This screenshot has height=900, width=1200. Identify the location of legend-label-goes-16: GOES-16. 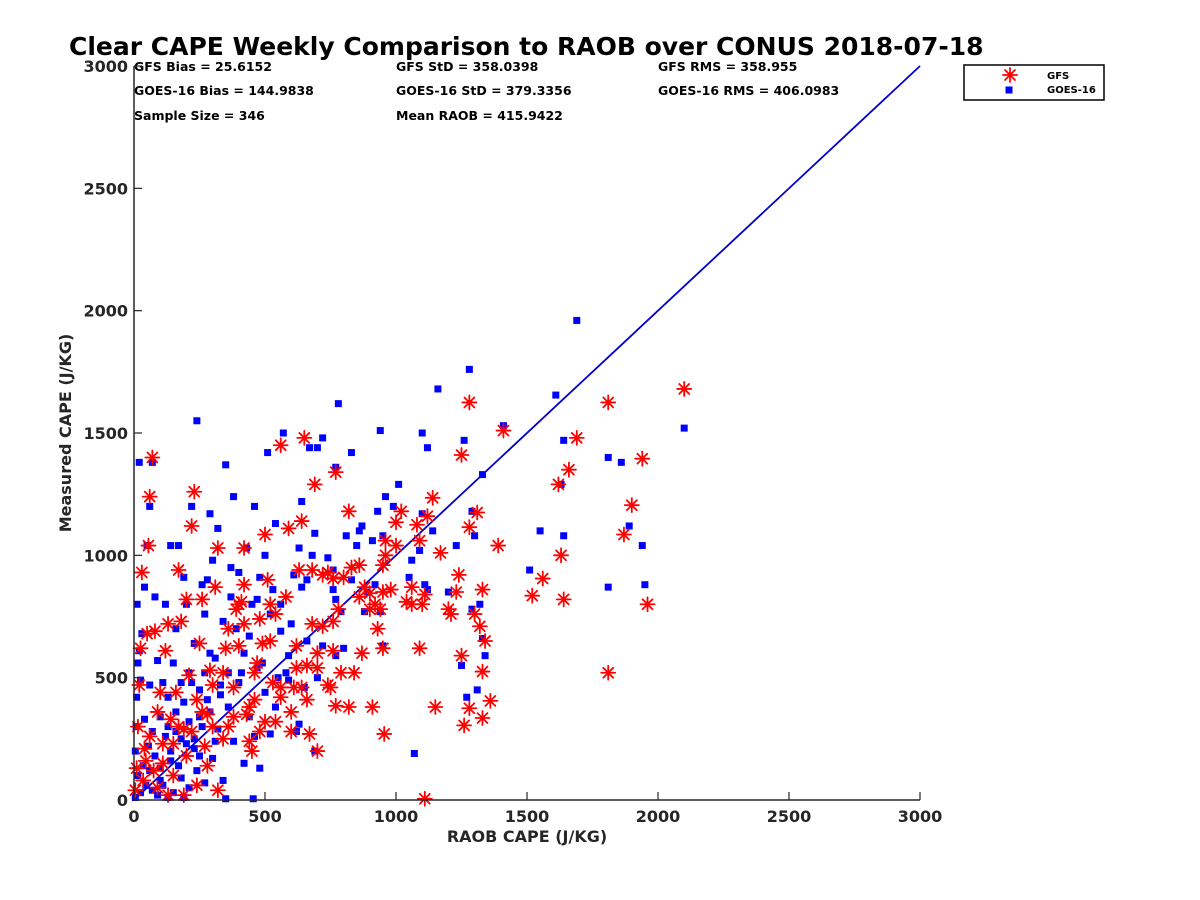
(1071, 90).